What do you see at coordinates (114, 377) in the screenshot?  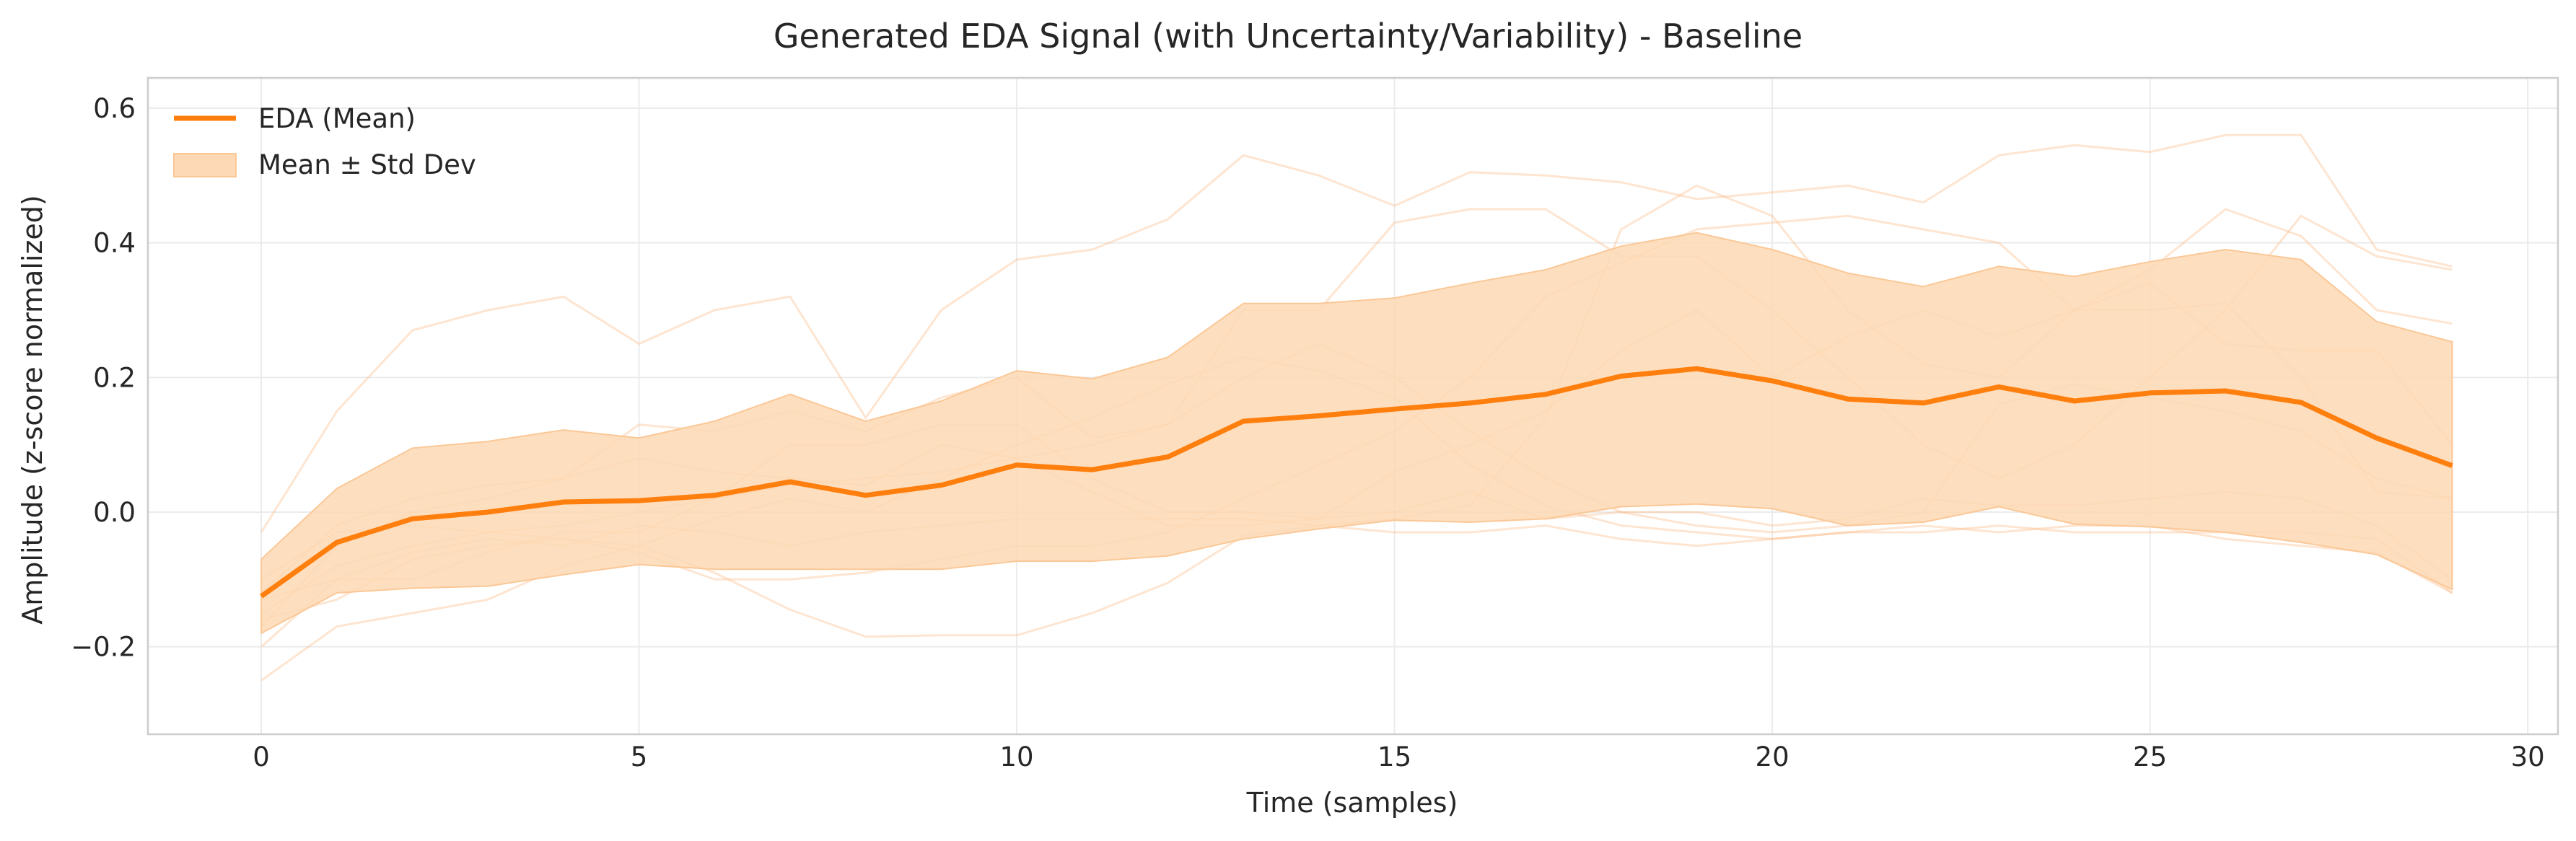 I see `y-tick-label: 0.2` at bounding box center [114, 377].